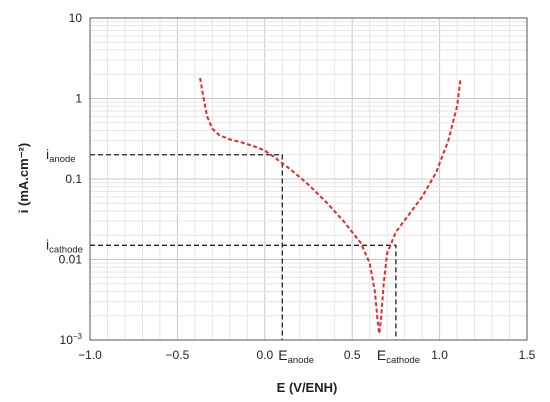  What do you see at coordinates (61, 155) in the screenshot?
I see `i-anode-label: ianode` at bounding box center [61, 155].